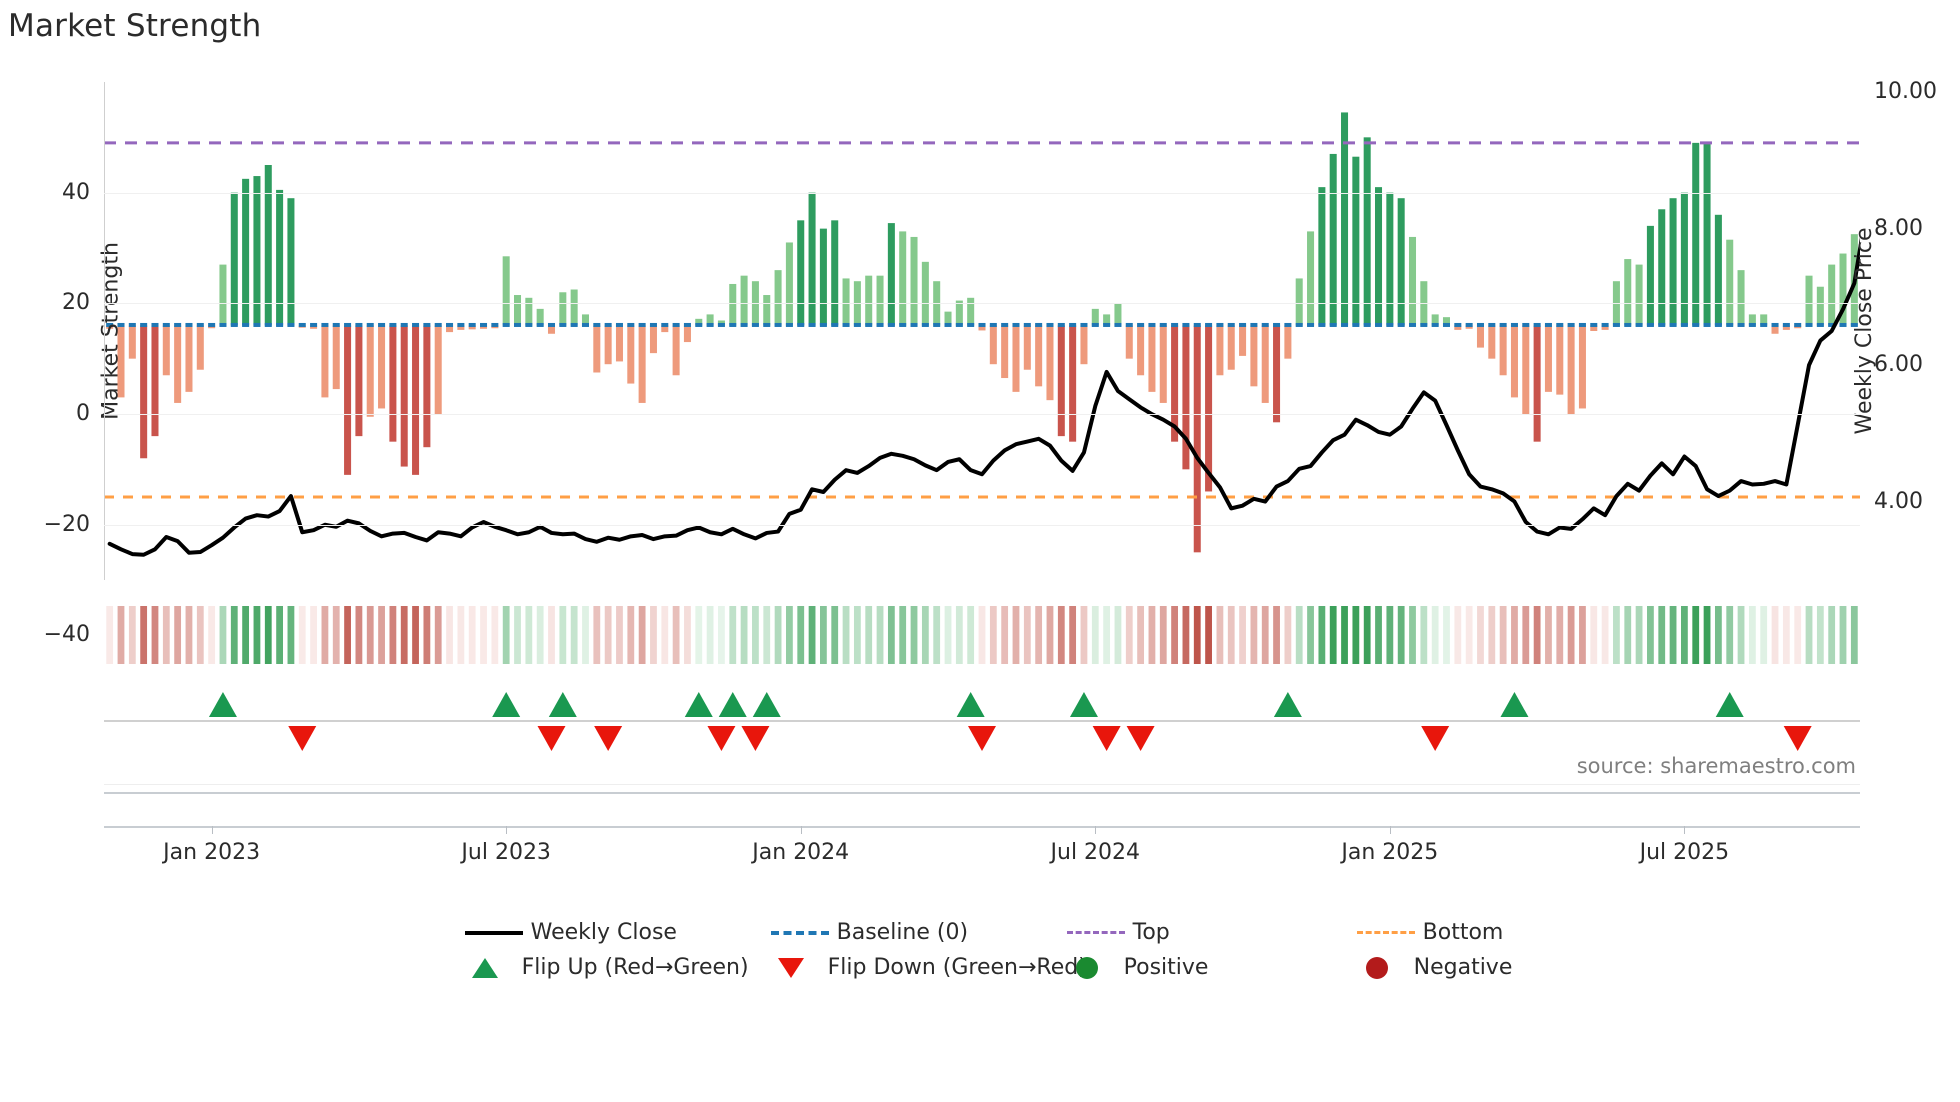  I want to click on triangle-up-icon, so click(485, 967).